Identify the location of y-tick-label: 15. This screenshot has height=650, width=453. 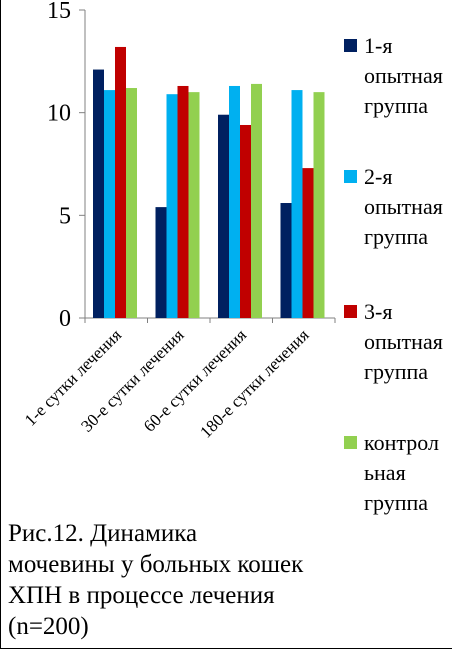
(59, 12).